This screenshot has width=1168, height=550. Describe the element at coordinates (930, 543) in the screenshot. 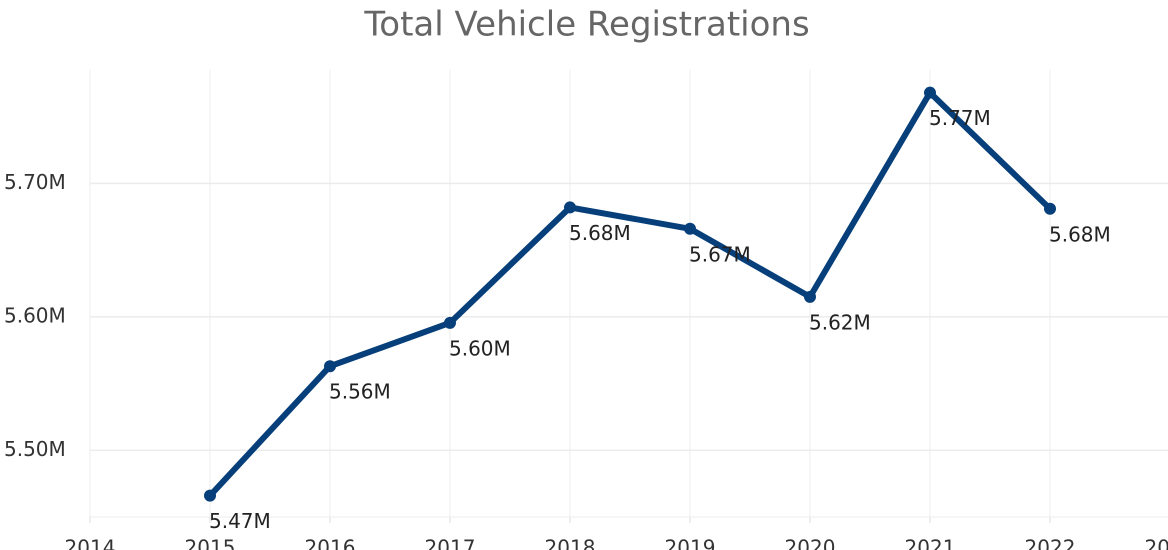

I see `x-tick-label: 2021` at that location.